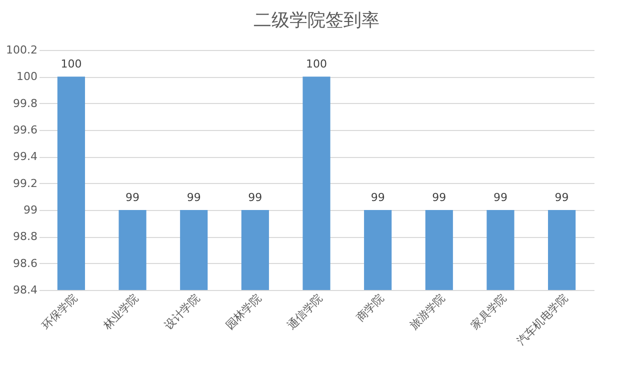 This screenshot has height=378, width=617. I want to click on y-tick-label: 99, so click(31, 210).